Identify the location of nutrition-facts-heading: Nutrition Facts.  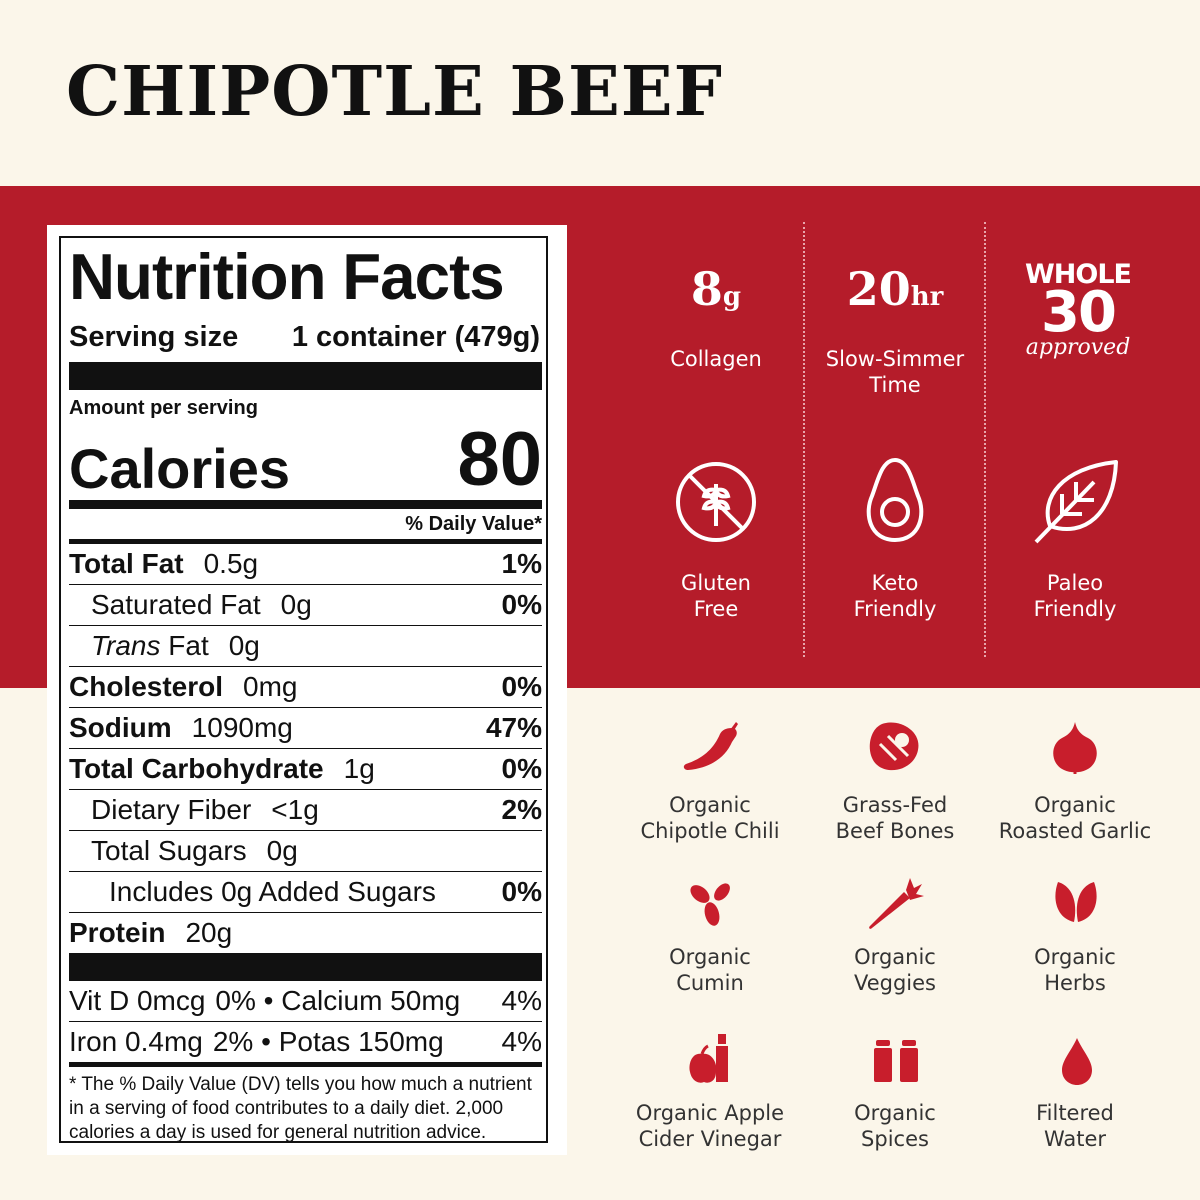
(287, 276).